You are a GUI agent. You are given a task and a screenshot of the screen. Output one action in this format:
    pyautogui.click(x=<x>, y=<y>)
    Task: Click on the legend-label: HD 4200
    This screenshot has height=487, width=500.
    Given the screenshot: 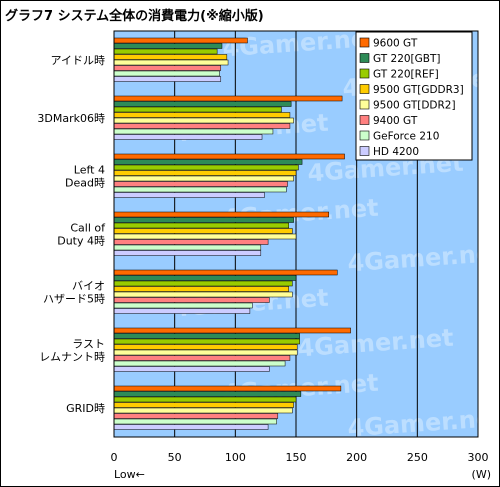 What is the action you would take?
    pyautogui.click(x=396, y=152)
    